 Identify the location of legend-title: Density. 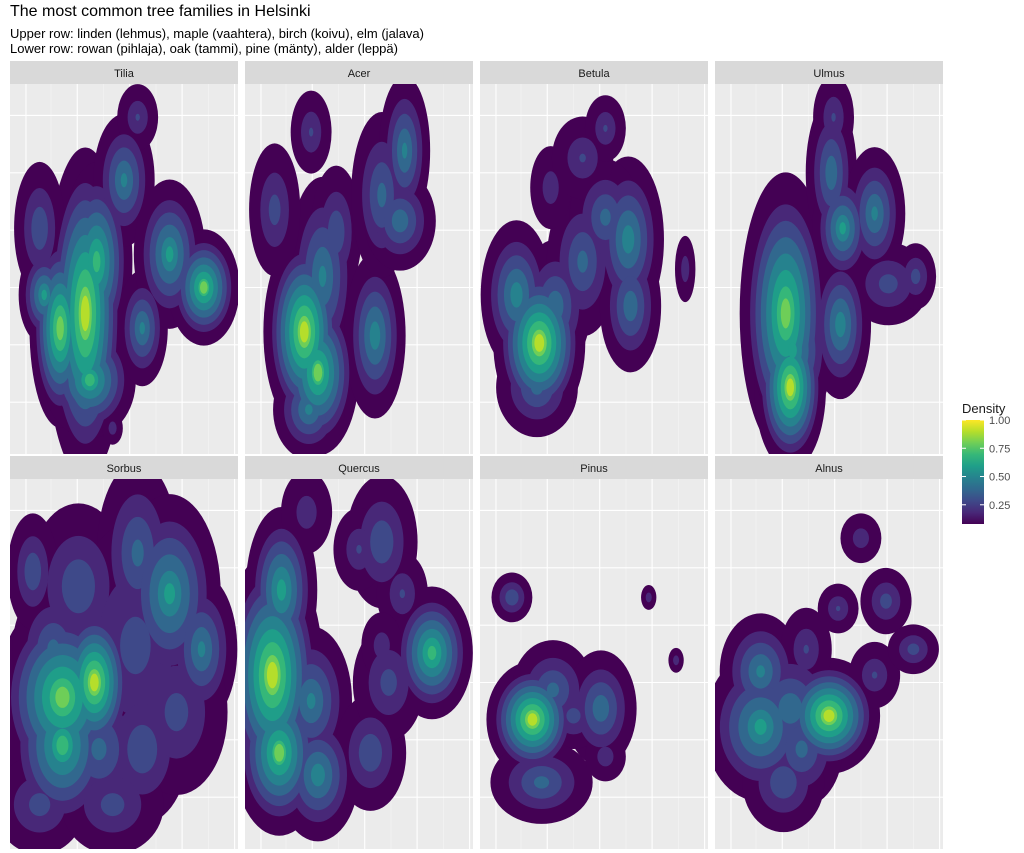
(984, 408).